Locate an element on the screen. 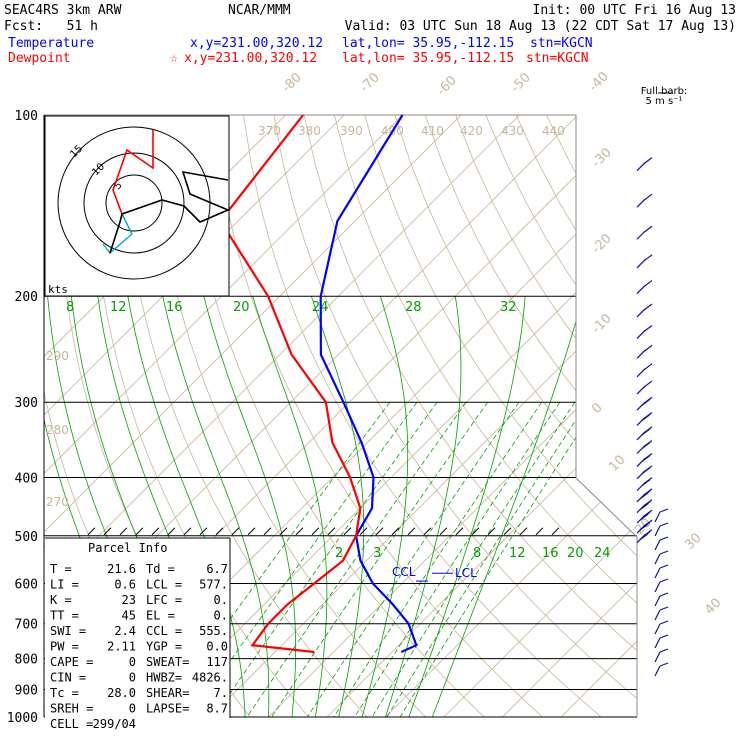 This screenshot has width=740, height=740. parcel-info-cell: SWEAT= is located at coordinates (167, 662).